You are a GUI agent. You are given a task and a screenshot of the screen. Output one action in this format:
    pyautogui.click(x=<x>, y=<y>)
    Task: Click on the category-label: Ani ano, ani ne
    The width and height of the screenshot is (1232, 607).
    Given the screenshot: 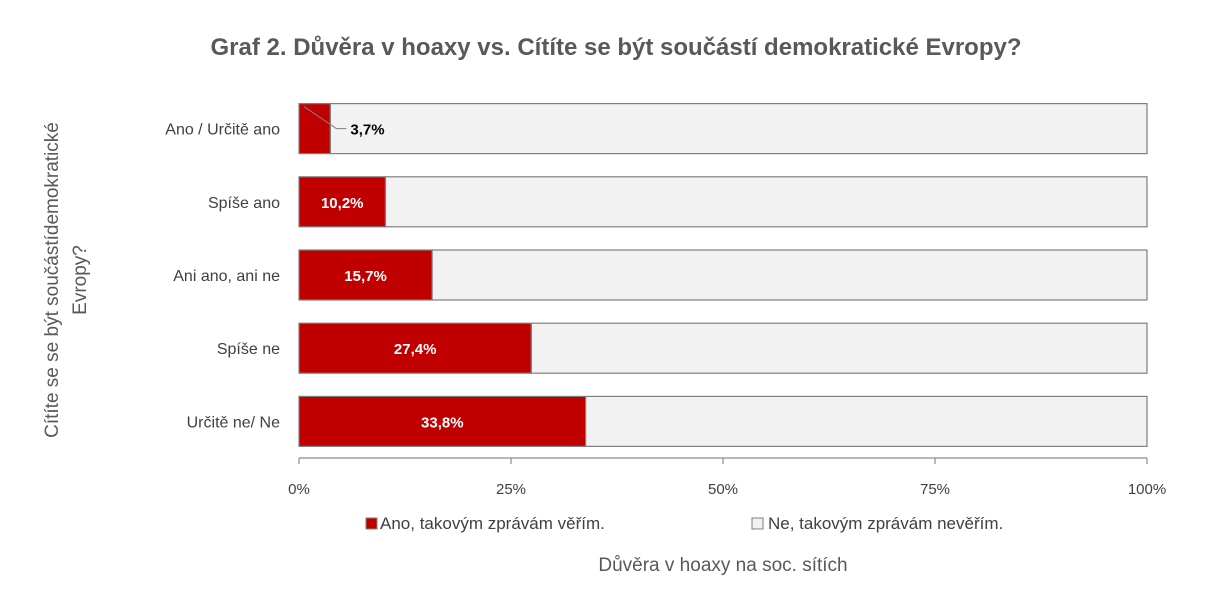 What is the action you would take?
    pyautogui.click(x=226, y=276)
    